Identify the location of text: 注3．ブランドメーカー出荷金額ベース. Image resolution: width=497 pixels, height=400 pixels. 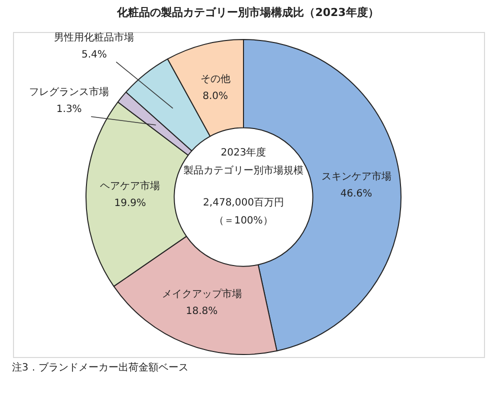
(100, 368).